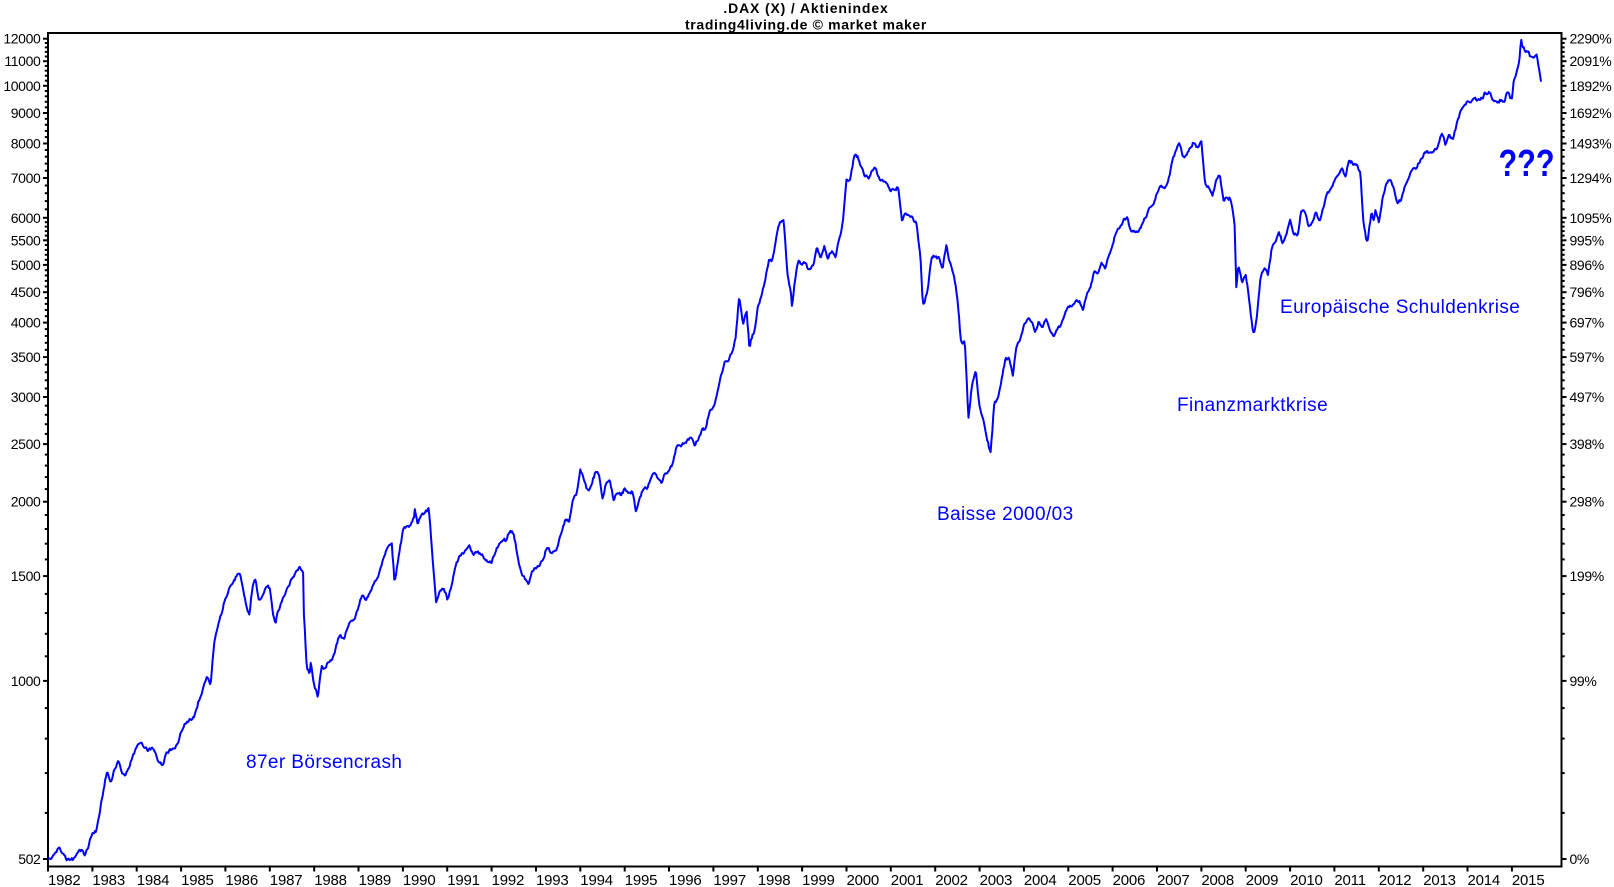  What do you see at coordinates (1395, 879) in the screenshot?
I see `svg-text: 2012` at bounding box center [1395, 879].